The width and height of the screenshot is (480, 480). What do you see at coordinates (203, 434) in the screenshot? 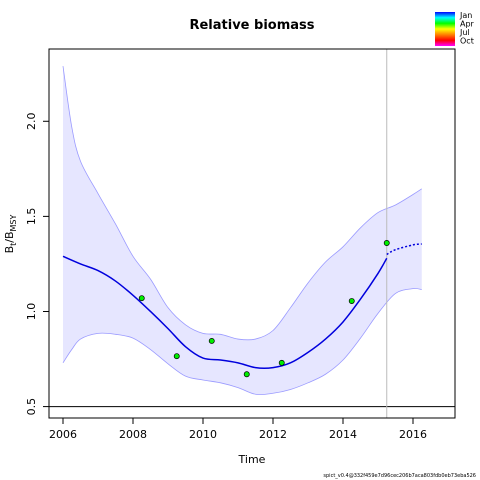
I see `x-tick-label: 2010` at bounding box center [203, 434].